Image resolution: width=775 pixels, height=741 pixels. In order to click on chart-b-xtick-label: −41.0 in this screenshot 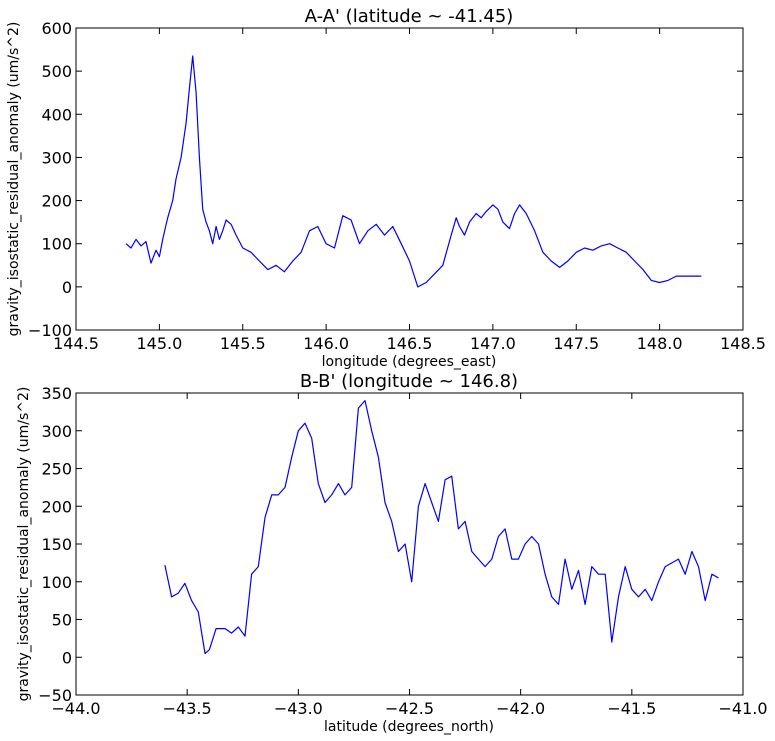, I will do `click(742, 708)`.